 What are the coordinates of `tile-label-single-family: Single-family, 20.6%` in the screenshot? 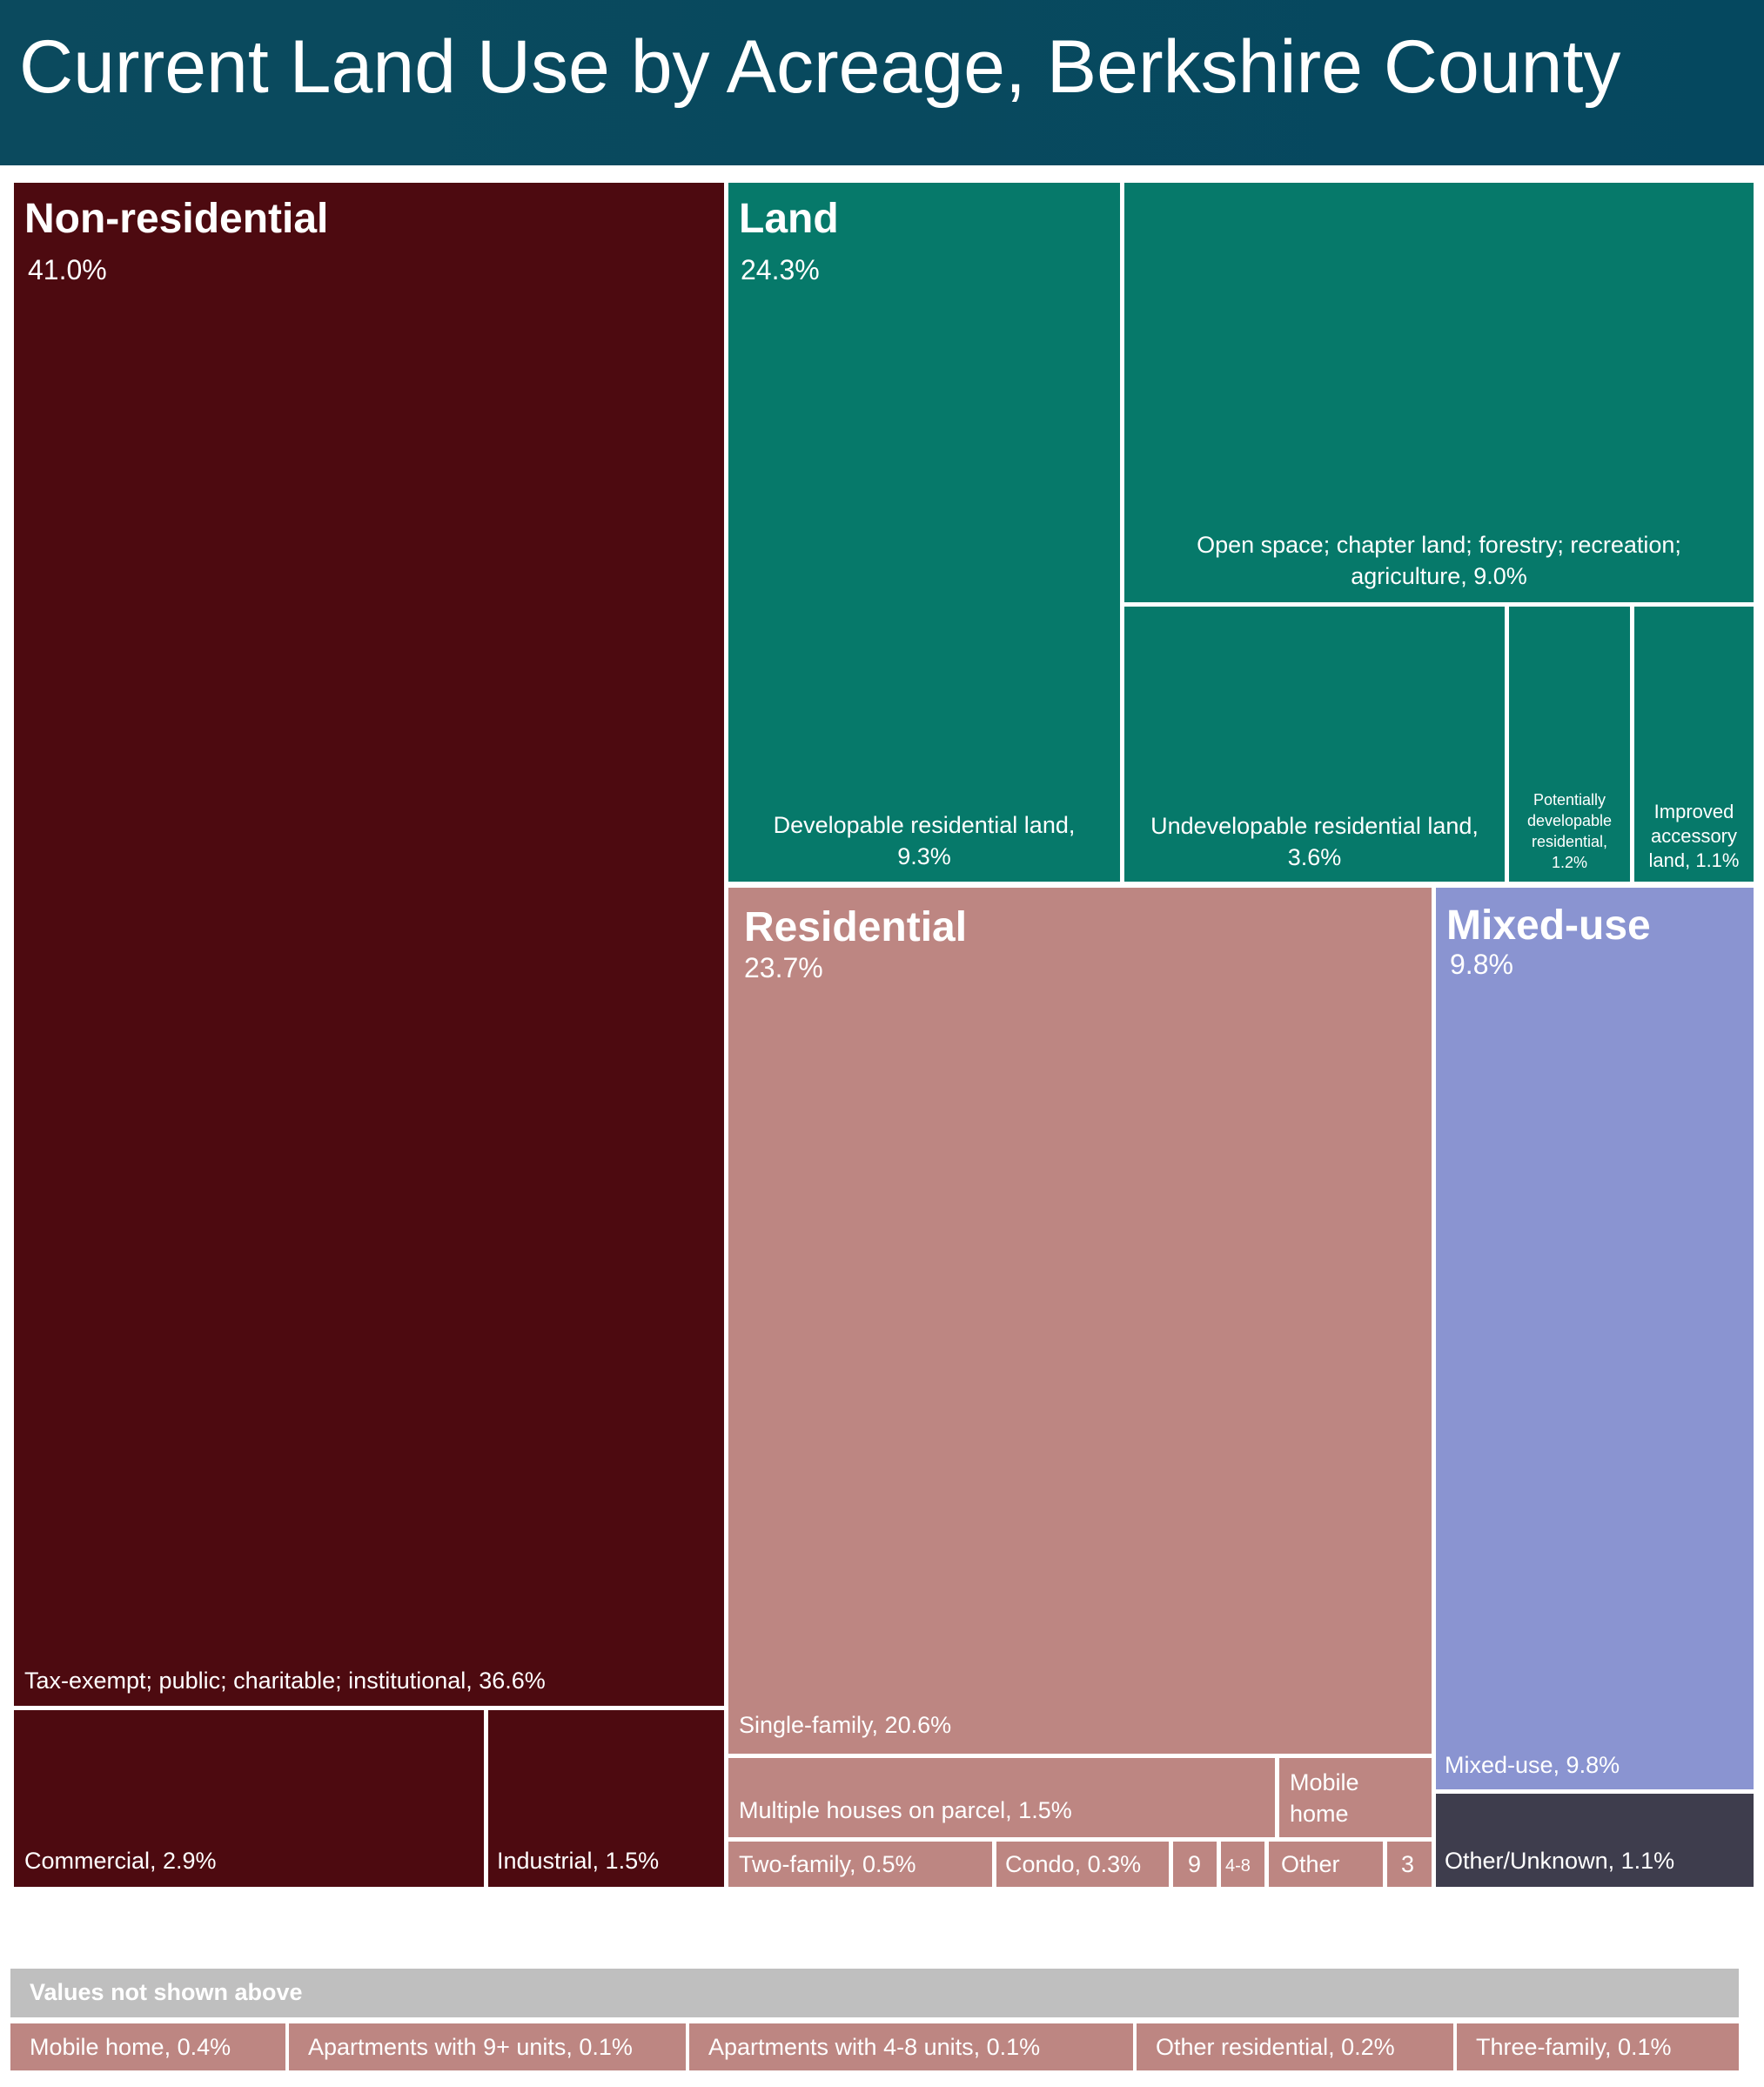 It's located at (845, 1725).